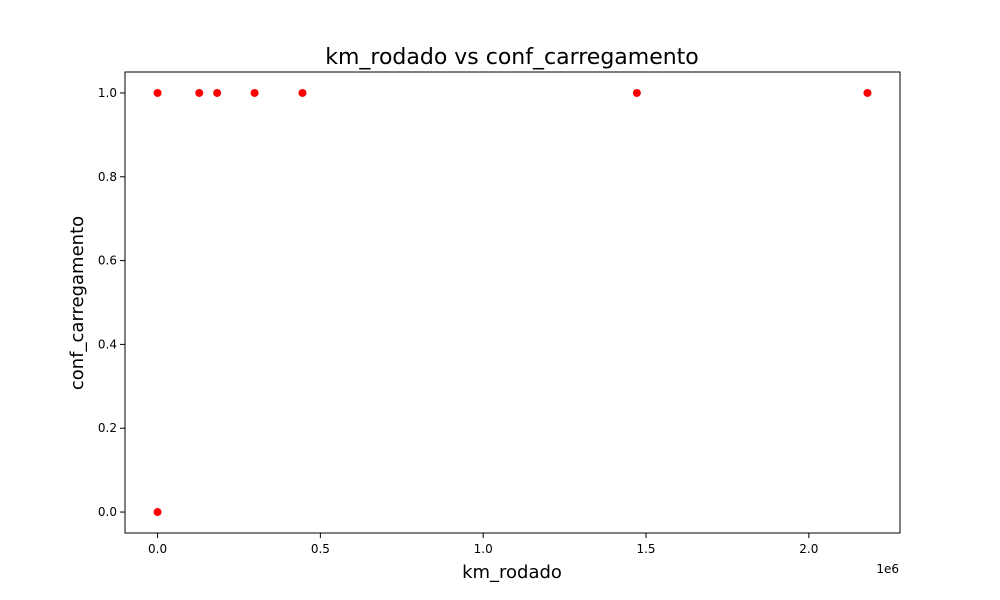 This screenshot has width=1000, height=600. I want to click on x-tick-label: 1.0, so click(483, 549).